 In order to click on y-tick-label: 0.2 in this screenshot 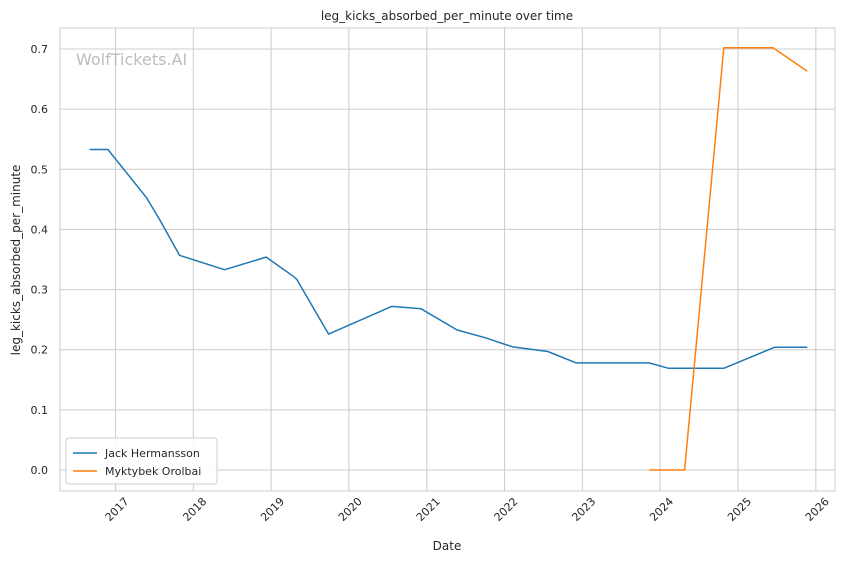, I will do `click(40, 350)`.